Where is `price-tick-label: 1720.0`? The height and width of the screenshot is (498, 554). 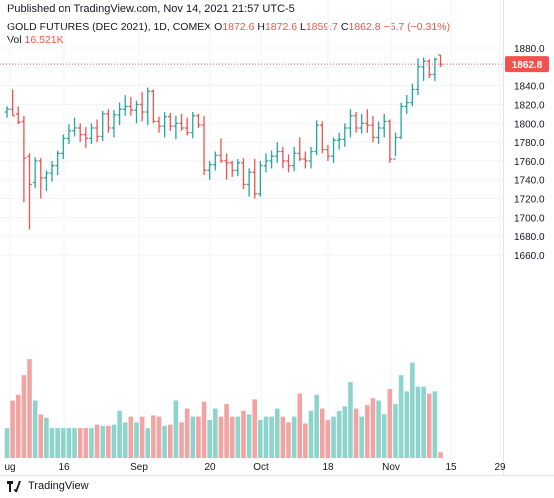 price-tick-label: 1720.0 is located at coordinates (529, 200).